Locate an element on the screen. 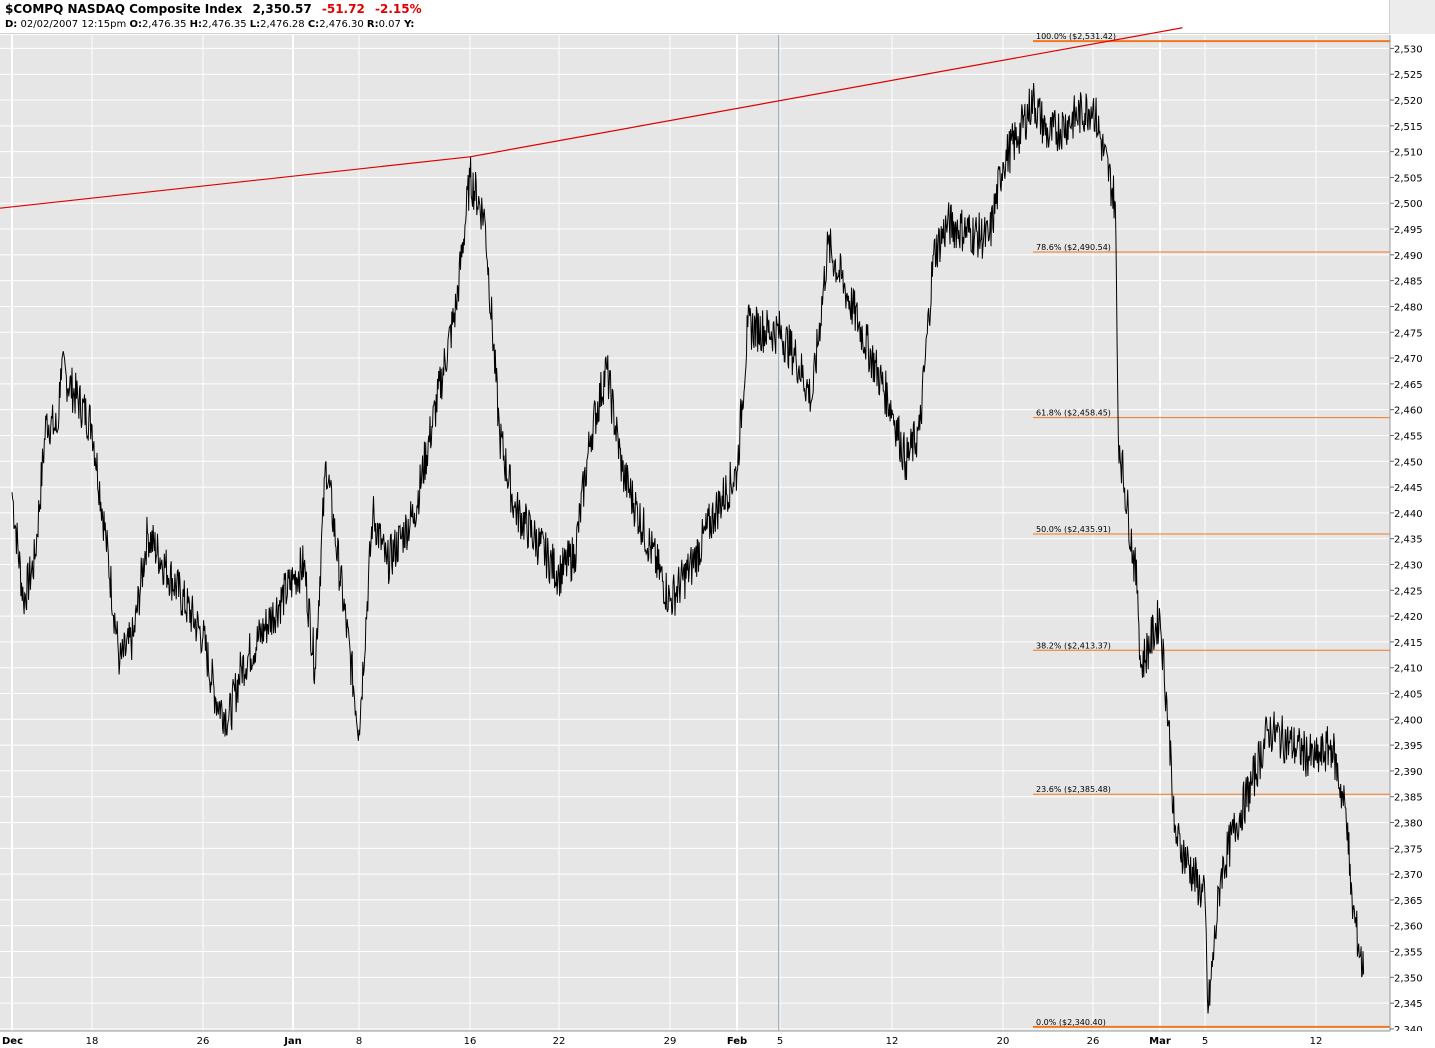 The width and height of the screenshot is (1435, 1048). fib-level-label: 0.0% ($2,340.40) is located at coordinates (1071, 1022).